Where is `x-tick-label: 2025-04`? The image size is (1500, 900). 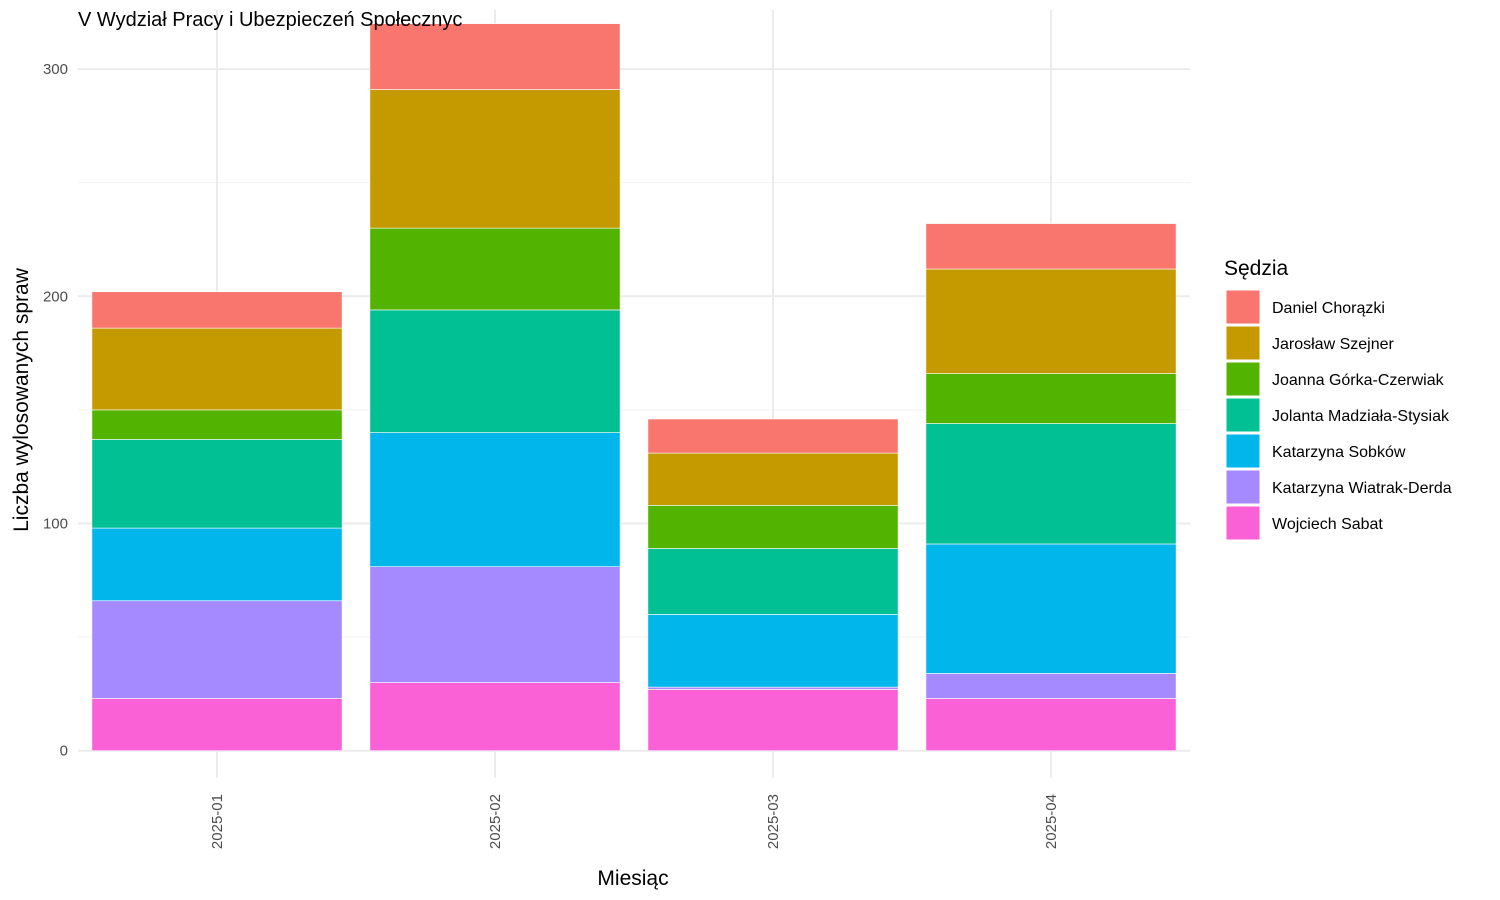
x-tick-label: 2025-04 is located at coordinates (1051, 821).